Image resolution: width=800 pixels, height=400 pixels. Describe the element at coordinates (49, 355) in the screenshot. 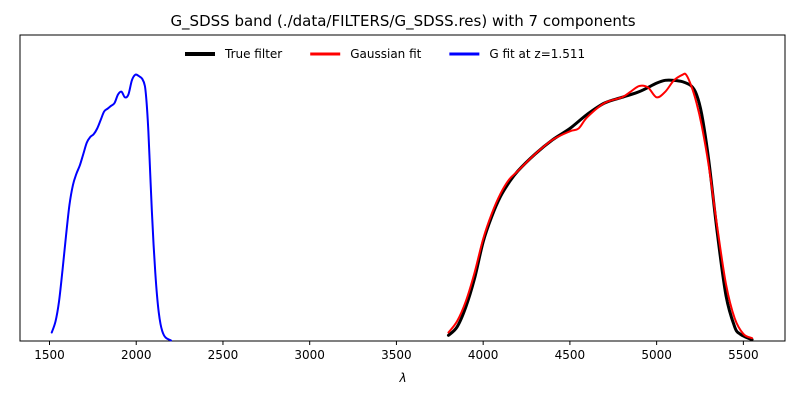

I see `x-tick-label: 1500` at that location.